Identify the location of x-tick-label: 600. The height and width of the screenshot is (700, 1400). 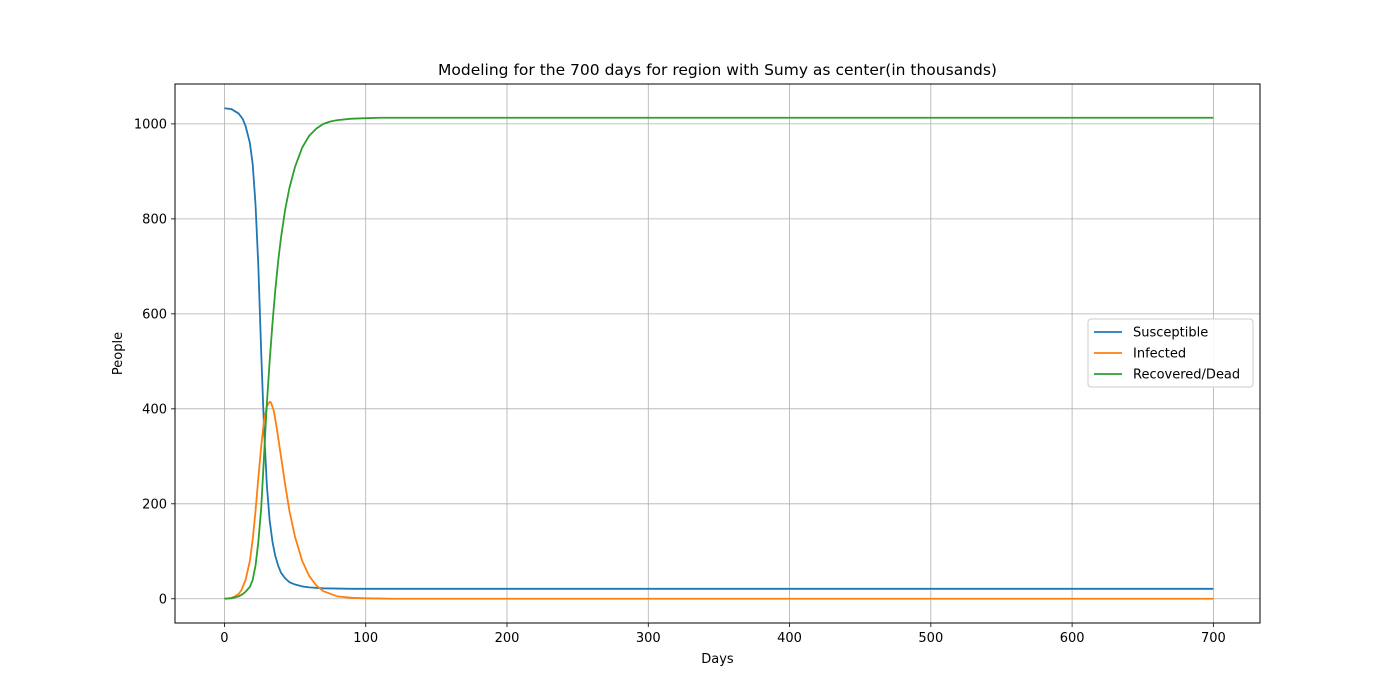
(1072, 638).